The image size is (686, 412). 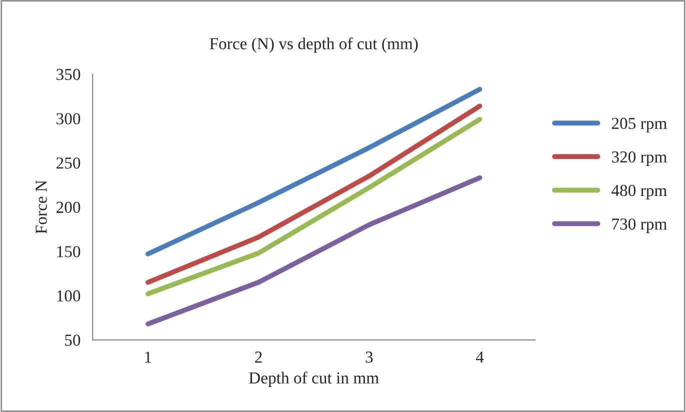 What do you see at coordinates (639, 125) in the screenshot?
I see `legend-label: 205 rpm` at bounding box center [639, 125].